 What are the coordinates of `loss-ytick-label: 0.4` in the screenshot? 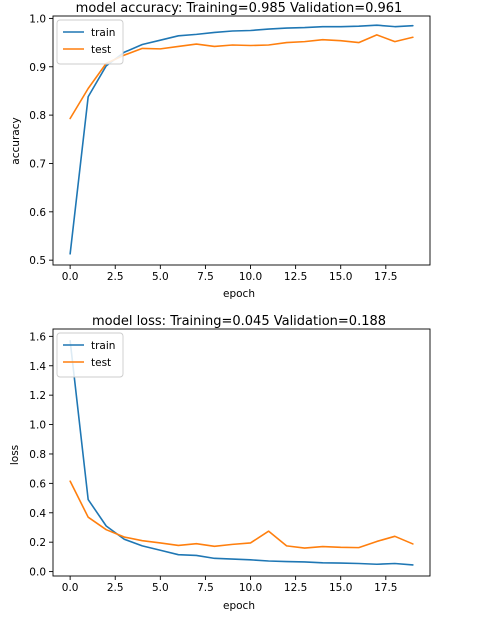 It's located at (37, 514).